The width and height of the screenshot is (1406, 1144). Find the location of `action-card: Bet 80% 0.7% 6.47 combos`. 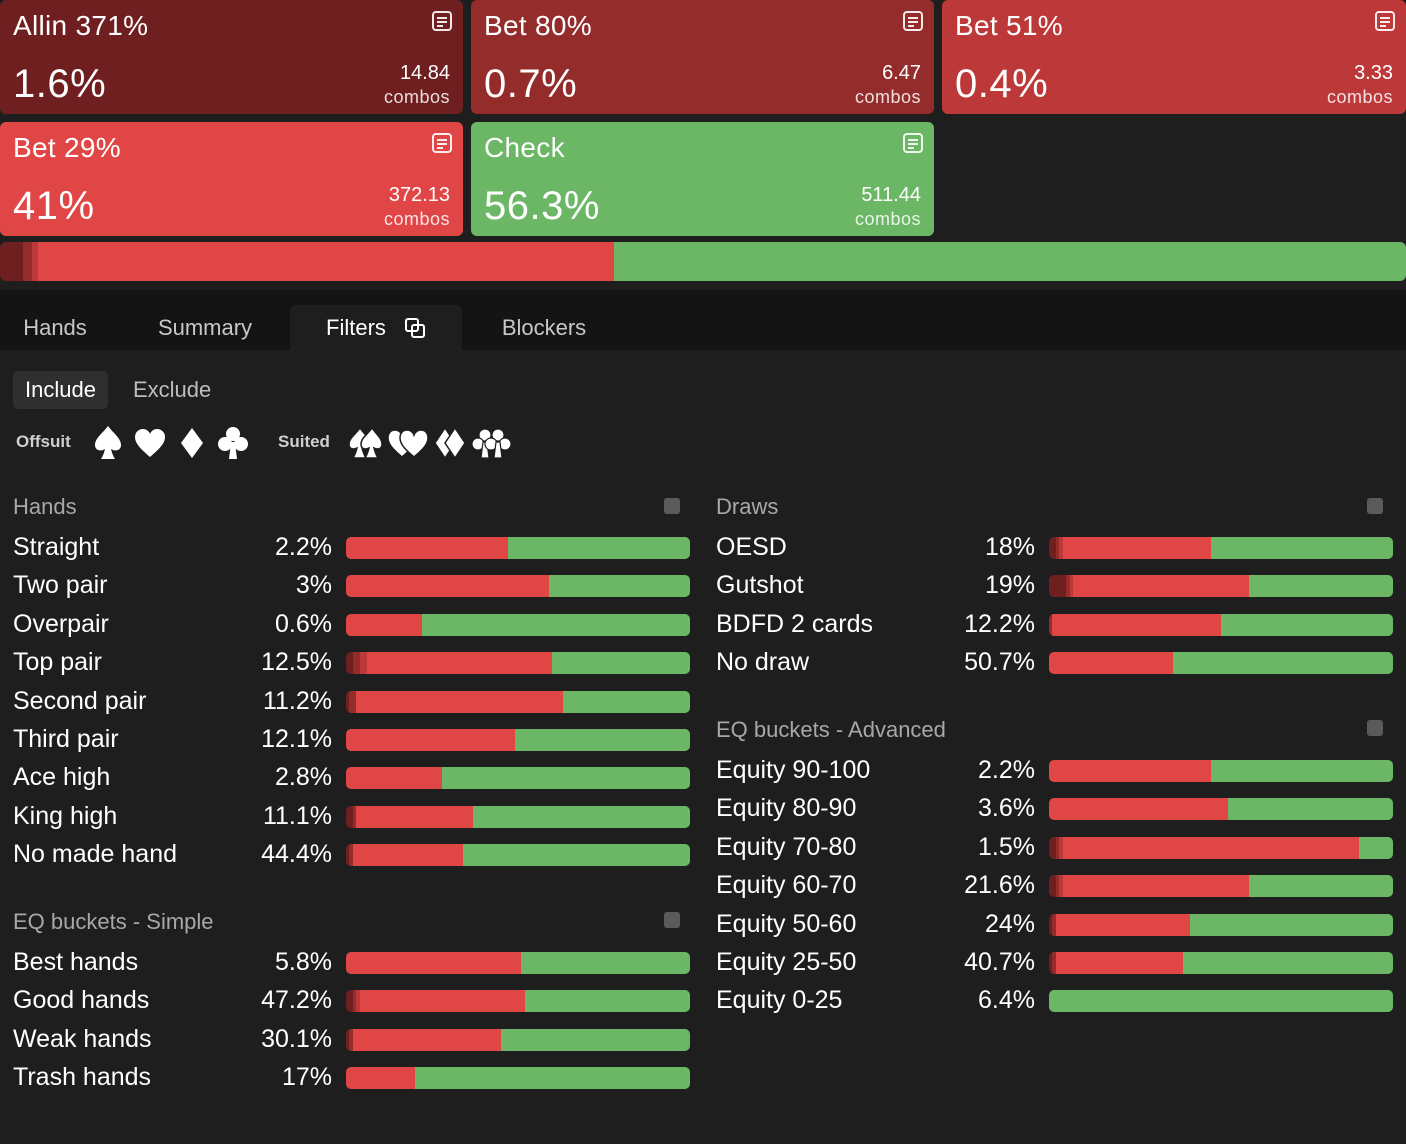

action-card: Bet 80% 0.7% 6.47 combos is located at coordinates (702, 57).